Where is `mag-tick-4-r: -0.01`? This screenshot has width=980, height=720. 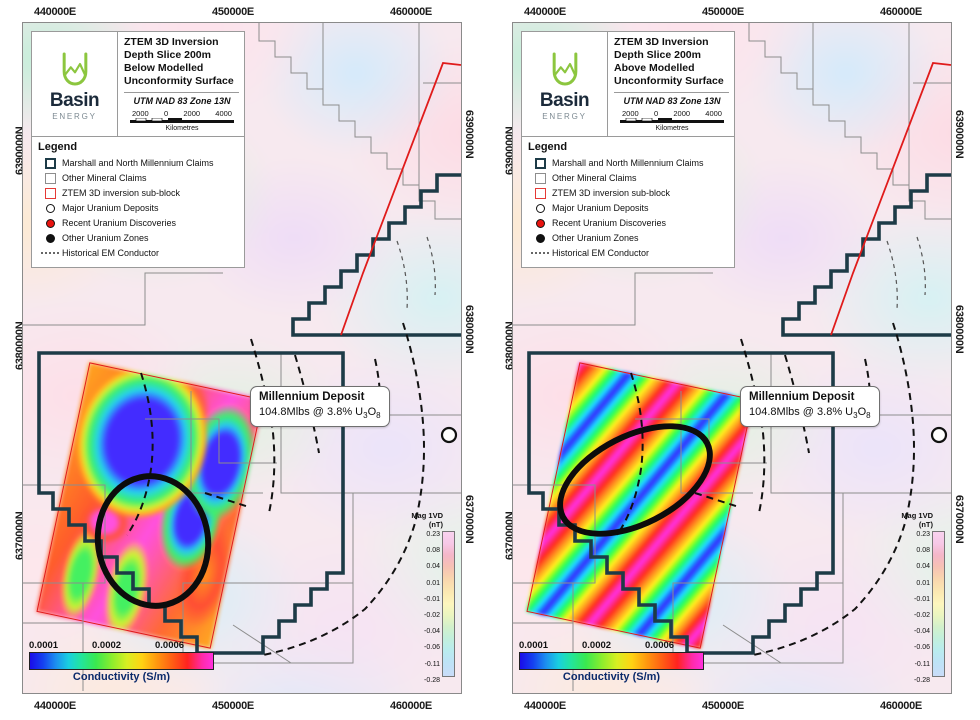
mag-tick-4-r: -0.01 is located at coordinates (922, 599).